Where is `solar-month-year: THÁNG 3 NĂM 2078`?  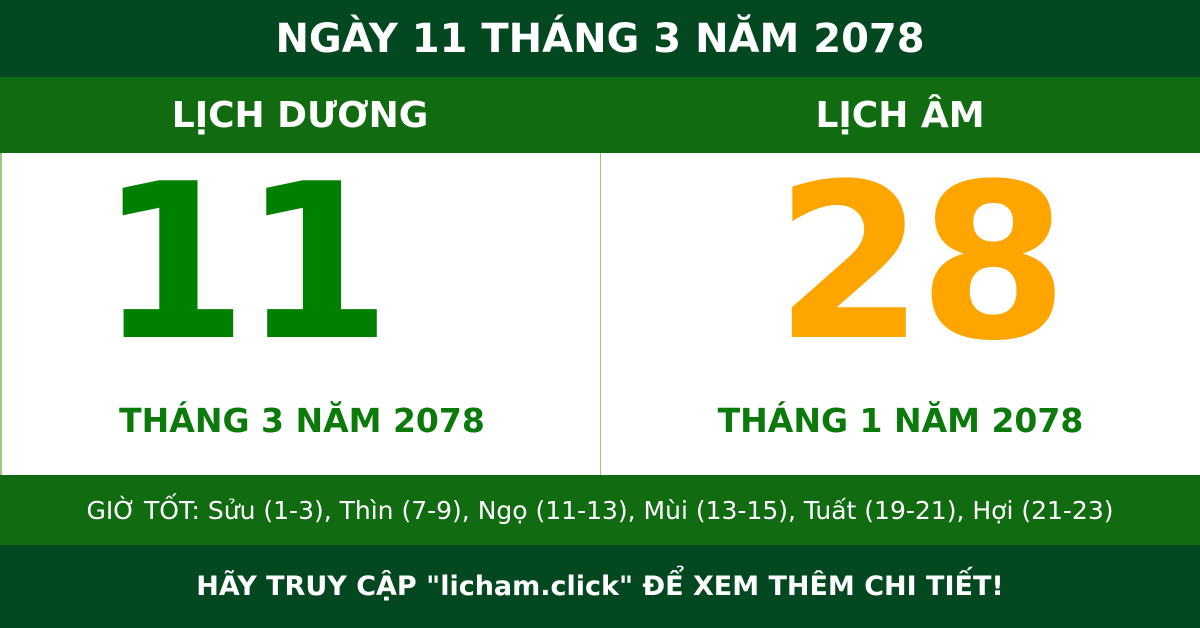
solar-month-year: THÁNG 3 NĂM 2078 is located at coordinates (302, 420).